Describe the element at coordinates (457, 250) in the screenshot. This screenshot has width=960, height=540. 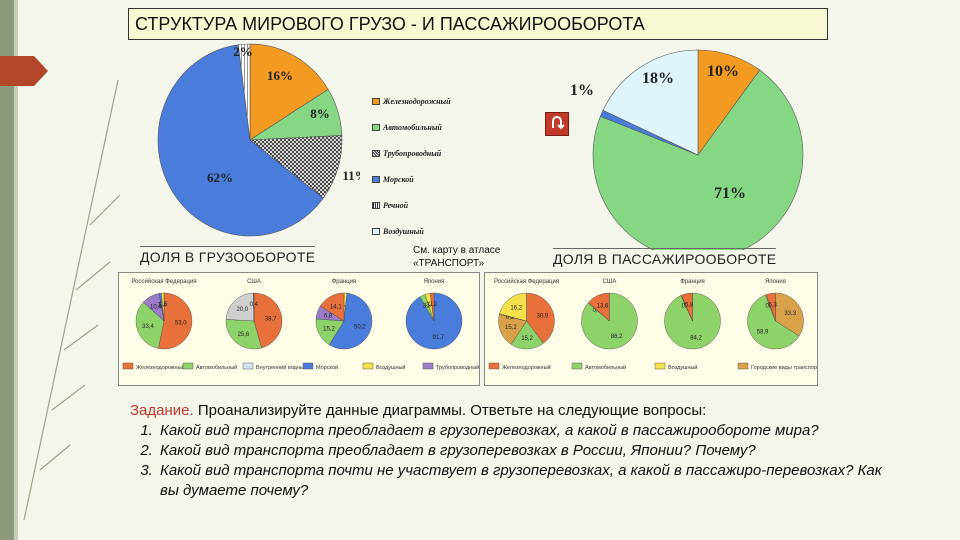
I see `atlas-note-line1: См. карту в атласе` at that location.